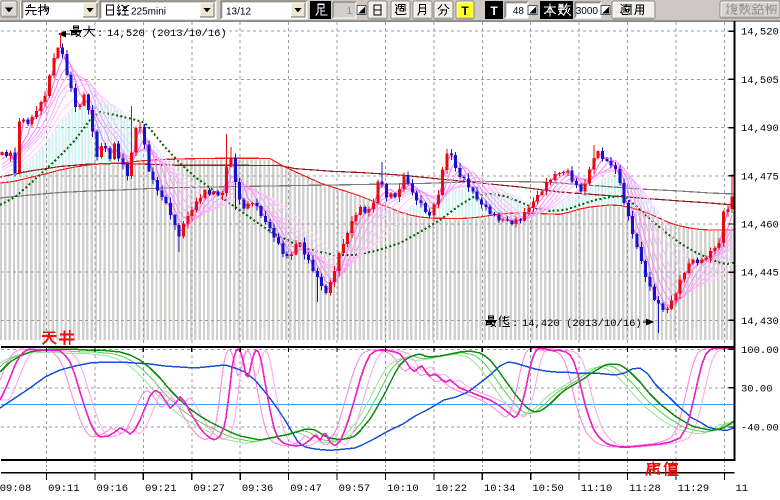 The width and height of the screenshot is (780, 500). I want to click on svg-text: 11, so click(741, 489).